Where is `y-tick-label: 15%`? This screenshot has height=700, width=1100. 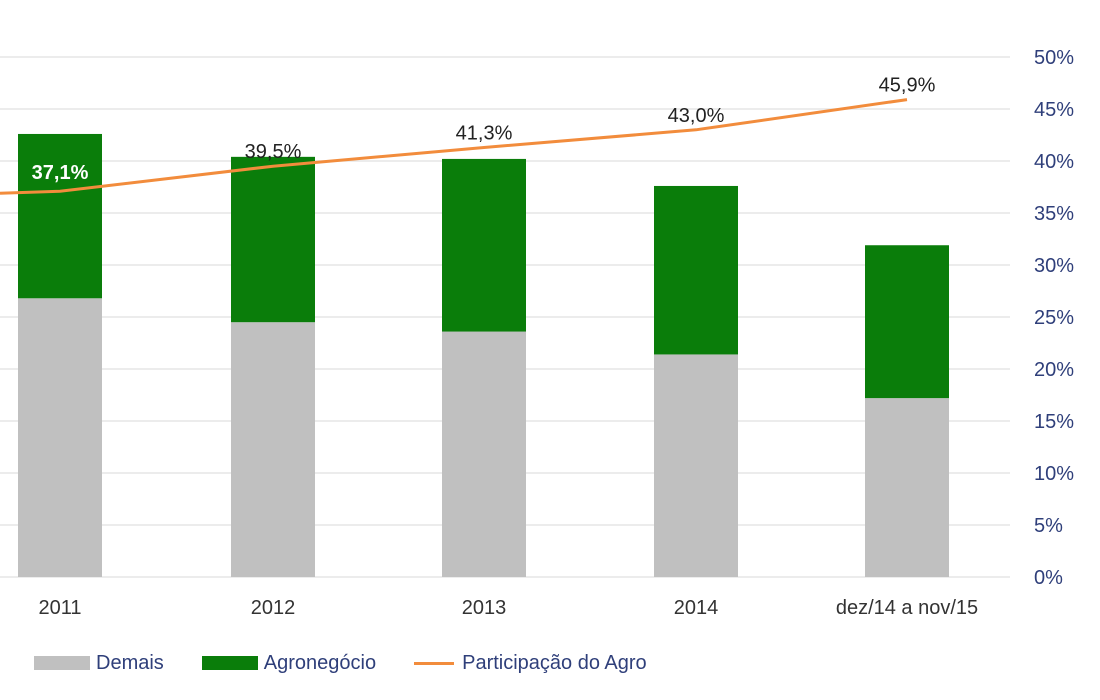 y-tick-label: 15% is located at coordinates (1054, 422).